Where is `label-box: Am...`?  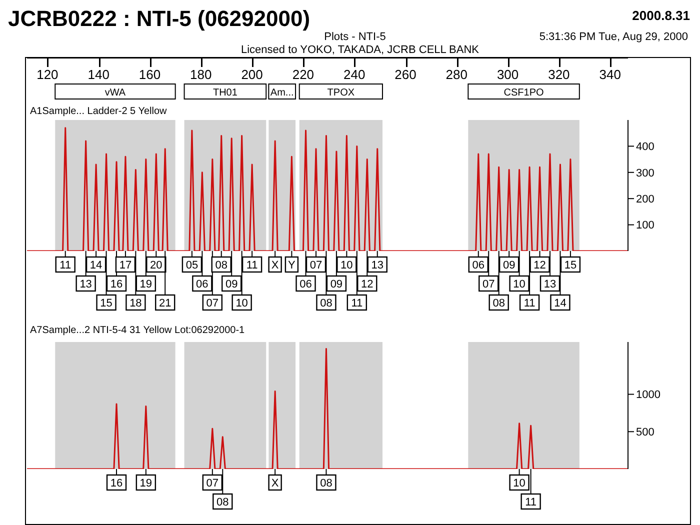
label-box: Am... is located at coordinates (282, 92).